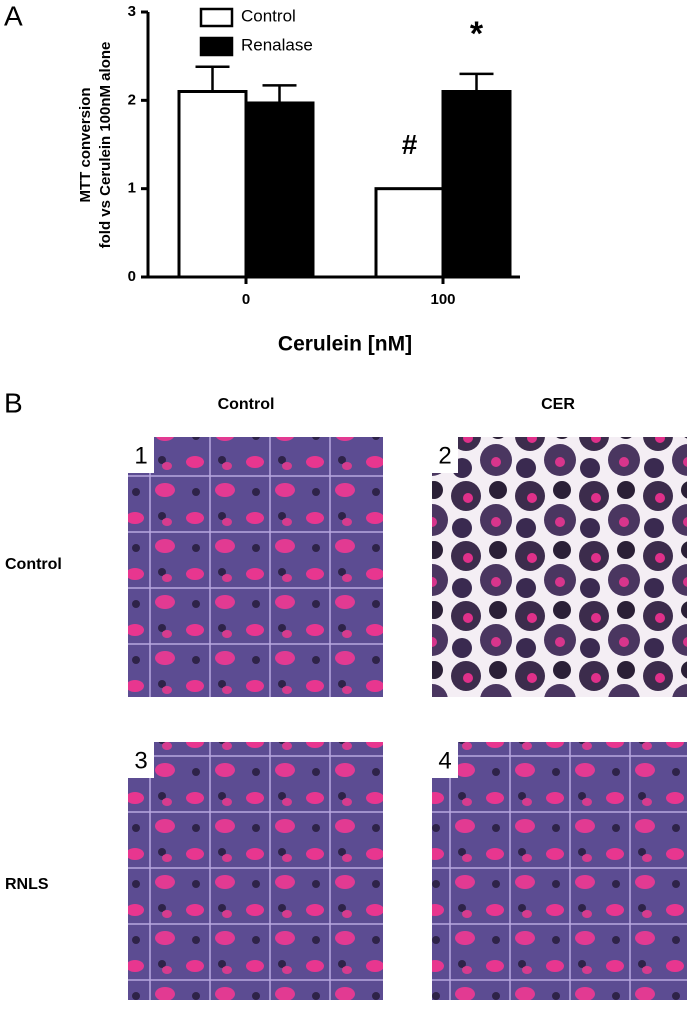 This screenshot has height=1009, width=700. I want to click on image-number: 4, so click(444, 760).